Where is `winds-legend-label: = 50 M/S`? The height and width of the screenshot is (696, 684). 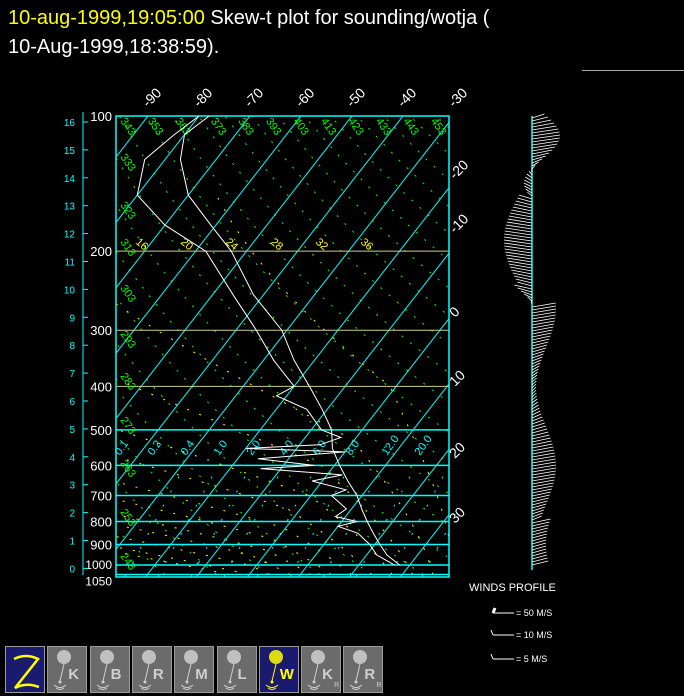 winds-legend-label: = 50 M/S is located at coordinates (534, 613).